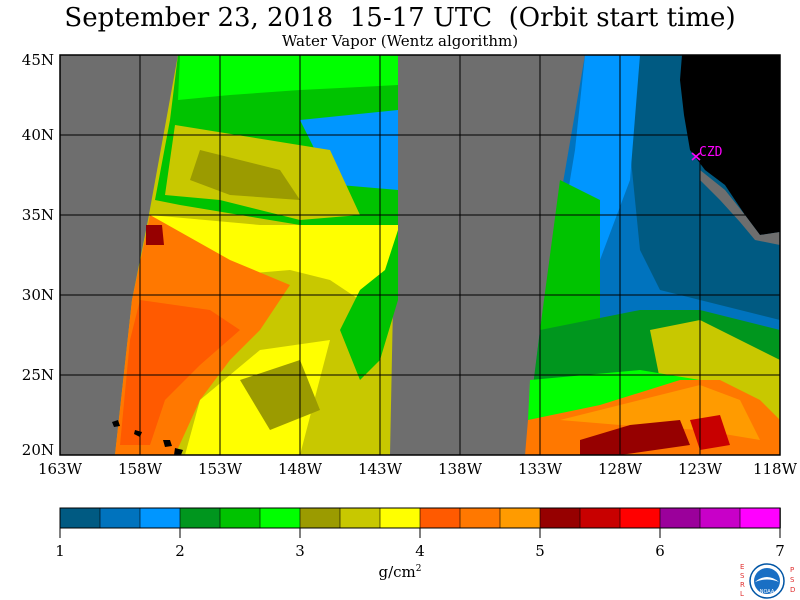 This screenshot has height=600, width=800. What do you see at coordinates (780, 551) in the screenshot?
I see `colorbar-tick-label: 7` at bounding box center [780, 551].